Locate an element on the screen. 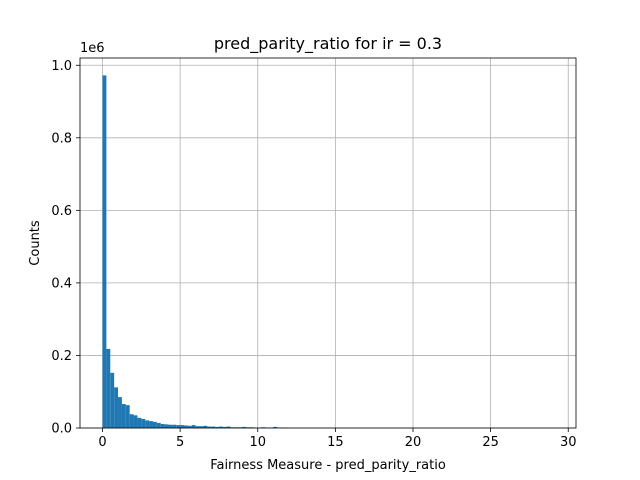 Image resolution: width=640 pixels, height=480 pixels. x-tick-label: 20 is located at coordinates (413, 442).